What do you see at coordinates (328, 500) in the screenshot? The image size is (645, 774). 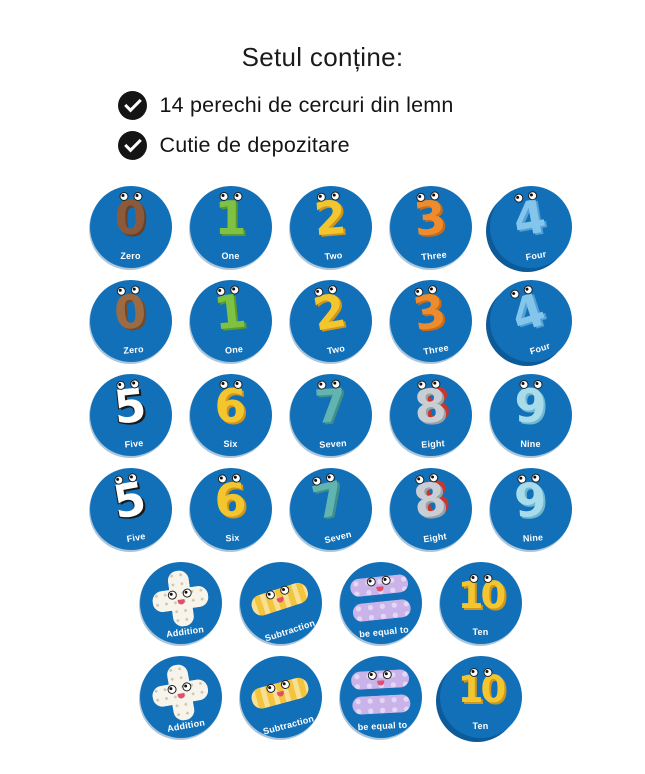 I see `token-glyph-seven-b: 7` at bounding box center [328, 500].